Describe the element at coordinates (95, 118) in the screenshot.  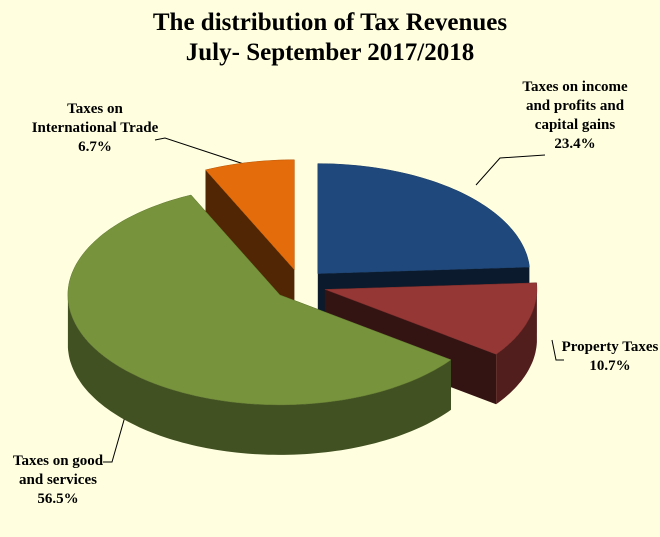
I see `category-label: Taxes on International Trade` at that location.